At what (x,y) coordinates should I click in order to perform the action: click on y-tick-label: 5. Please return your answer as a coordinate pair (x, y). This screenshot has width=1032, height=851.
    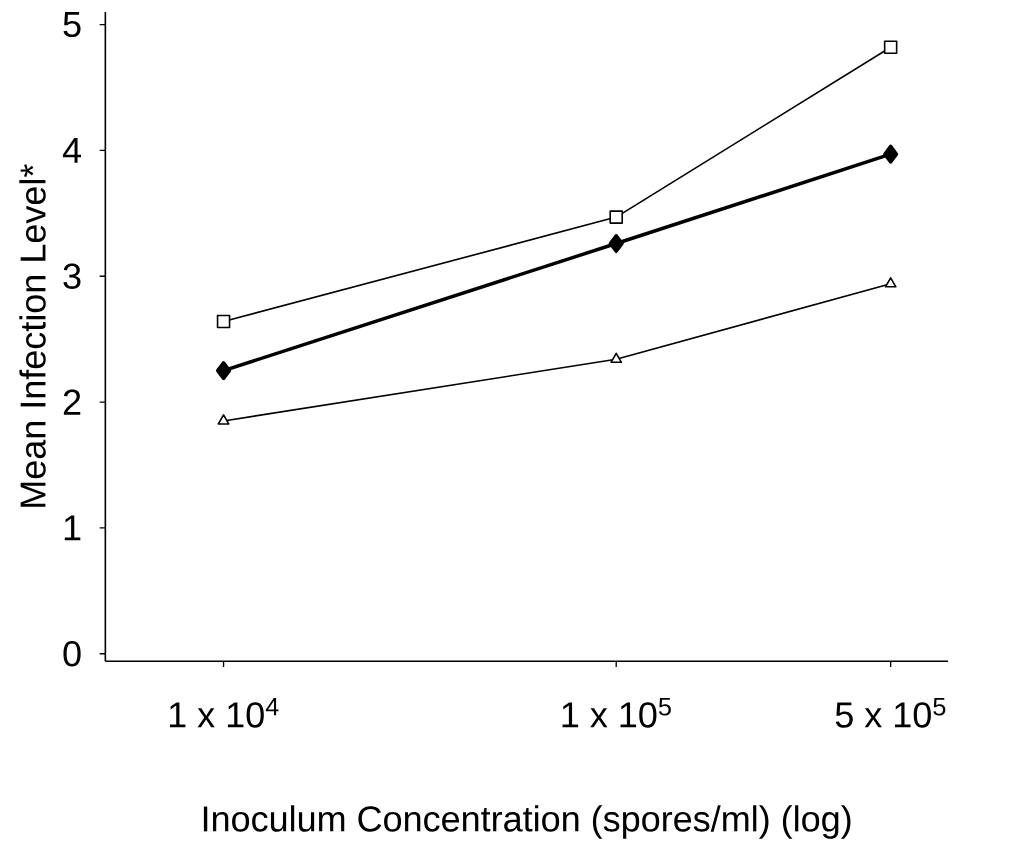
    Looking at the image, I should click on (72, 25).